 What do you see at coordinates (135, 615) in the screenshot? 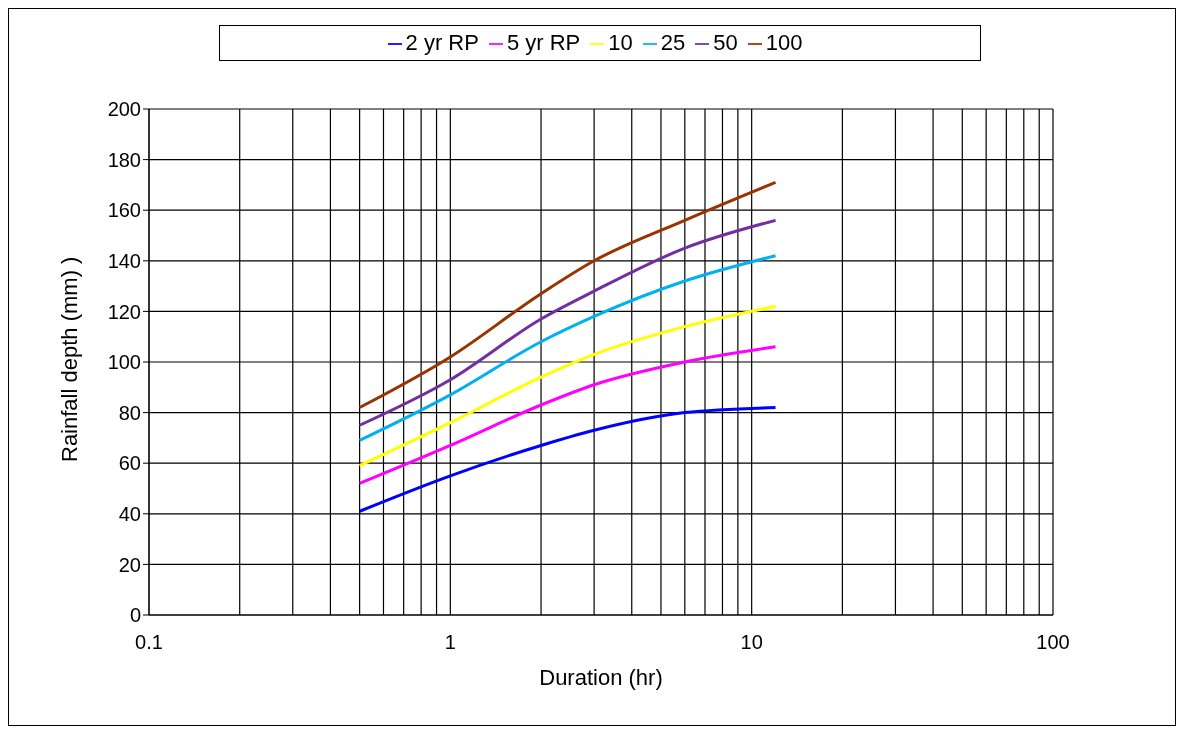
I see `y-tick-label: 0` at bounding box center [135, 615].